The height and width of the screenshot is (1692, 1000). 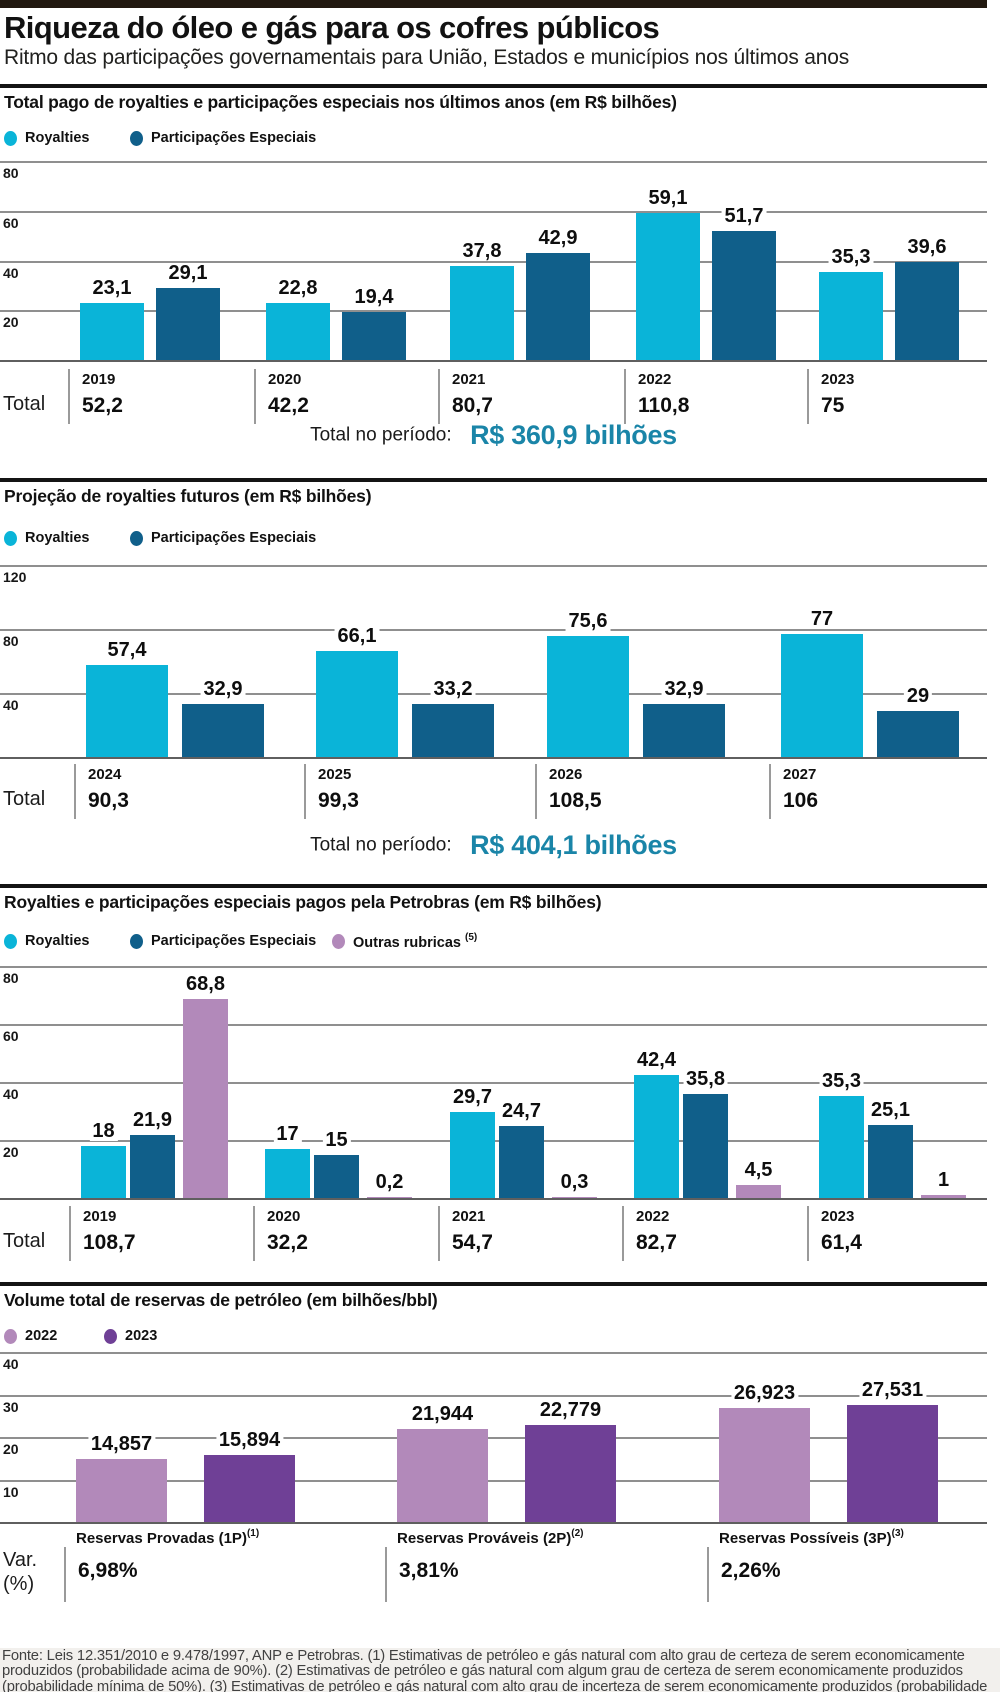 What do you see at coordinates (897, 1533) in the screenshot?
I see `category-footnote-ref: (3)` at bounding box center [897, 1533].